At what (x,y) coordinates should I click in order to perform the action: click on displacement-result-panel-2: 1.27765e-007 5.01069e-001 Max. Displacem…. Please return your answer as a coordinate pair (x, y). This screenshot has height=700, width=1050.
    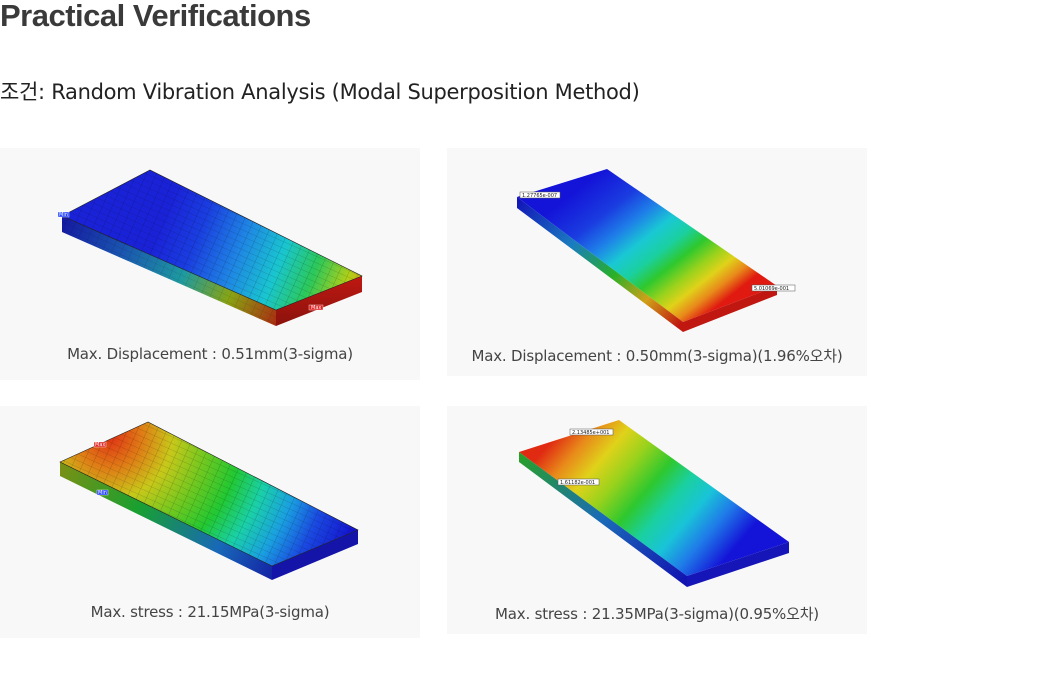
    Looking at the image, I should click on (657, 262).